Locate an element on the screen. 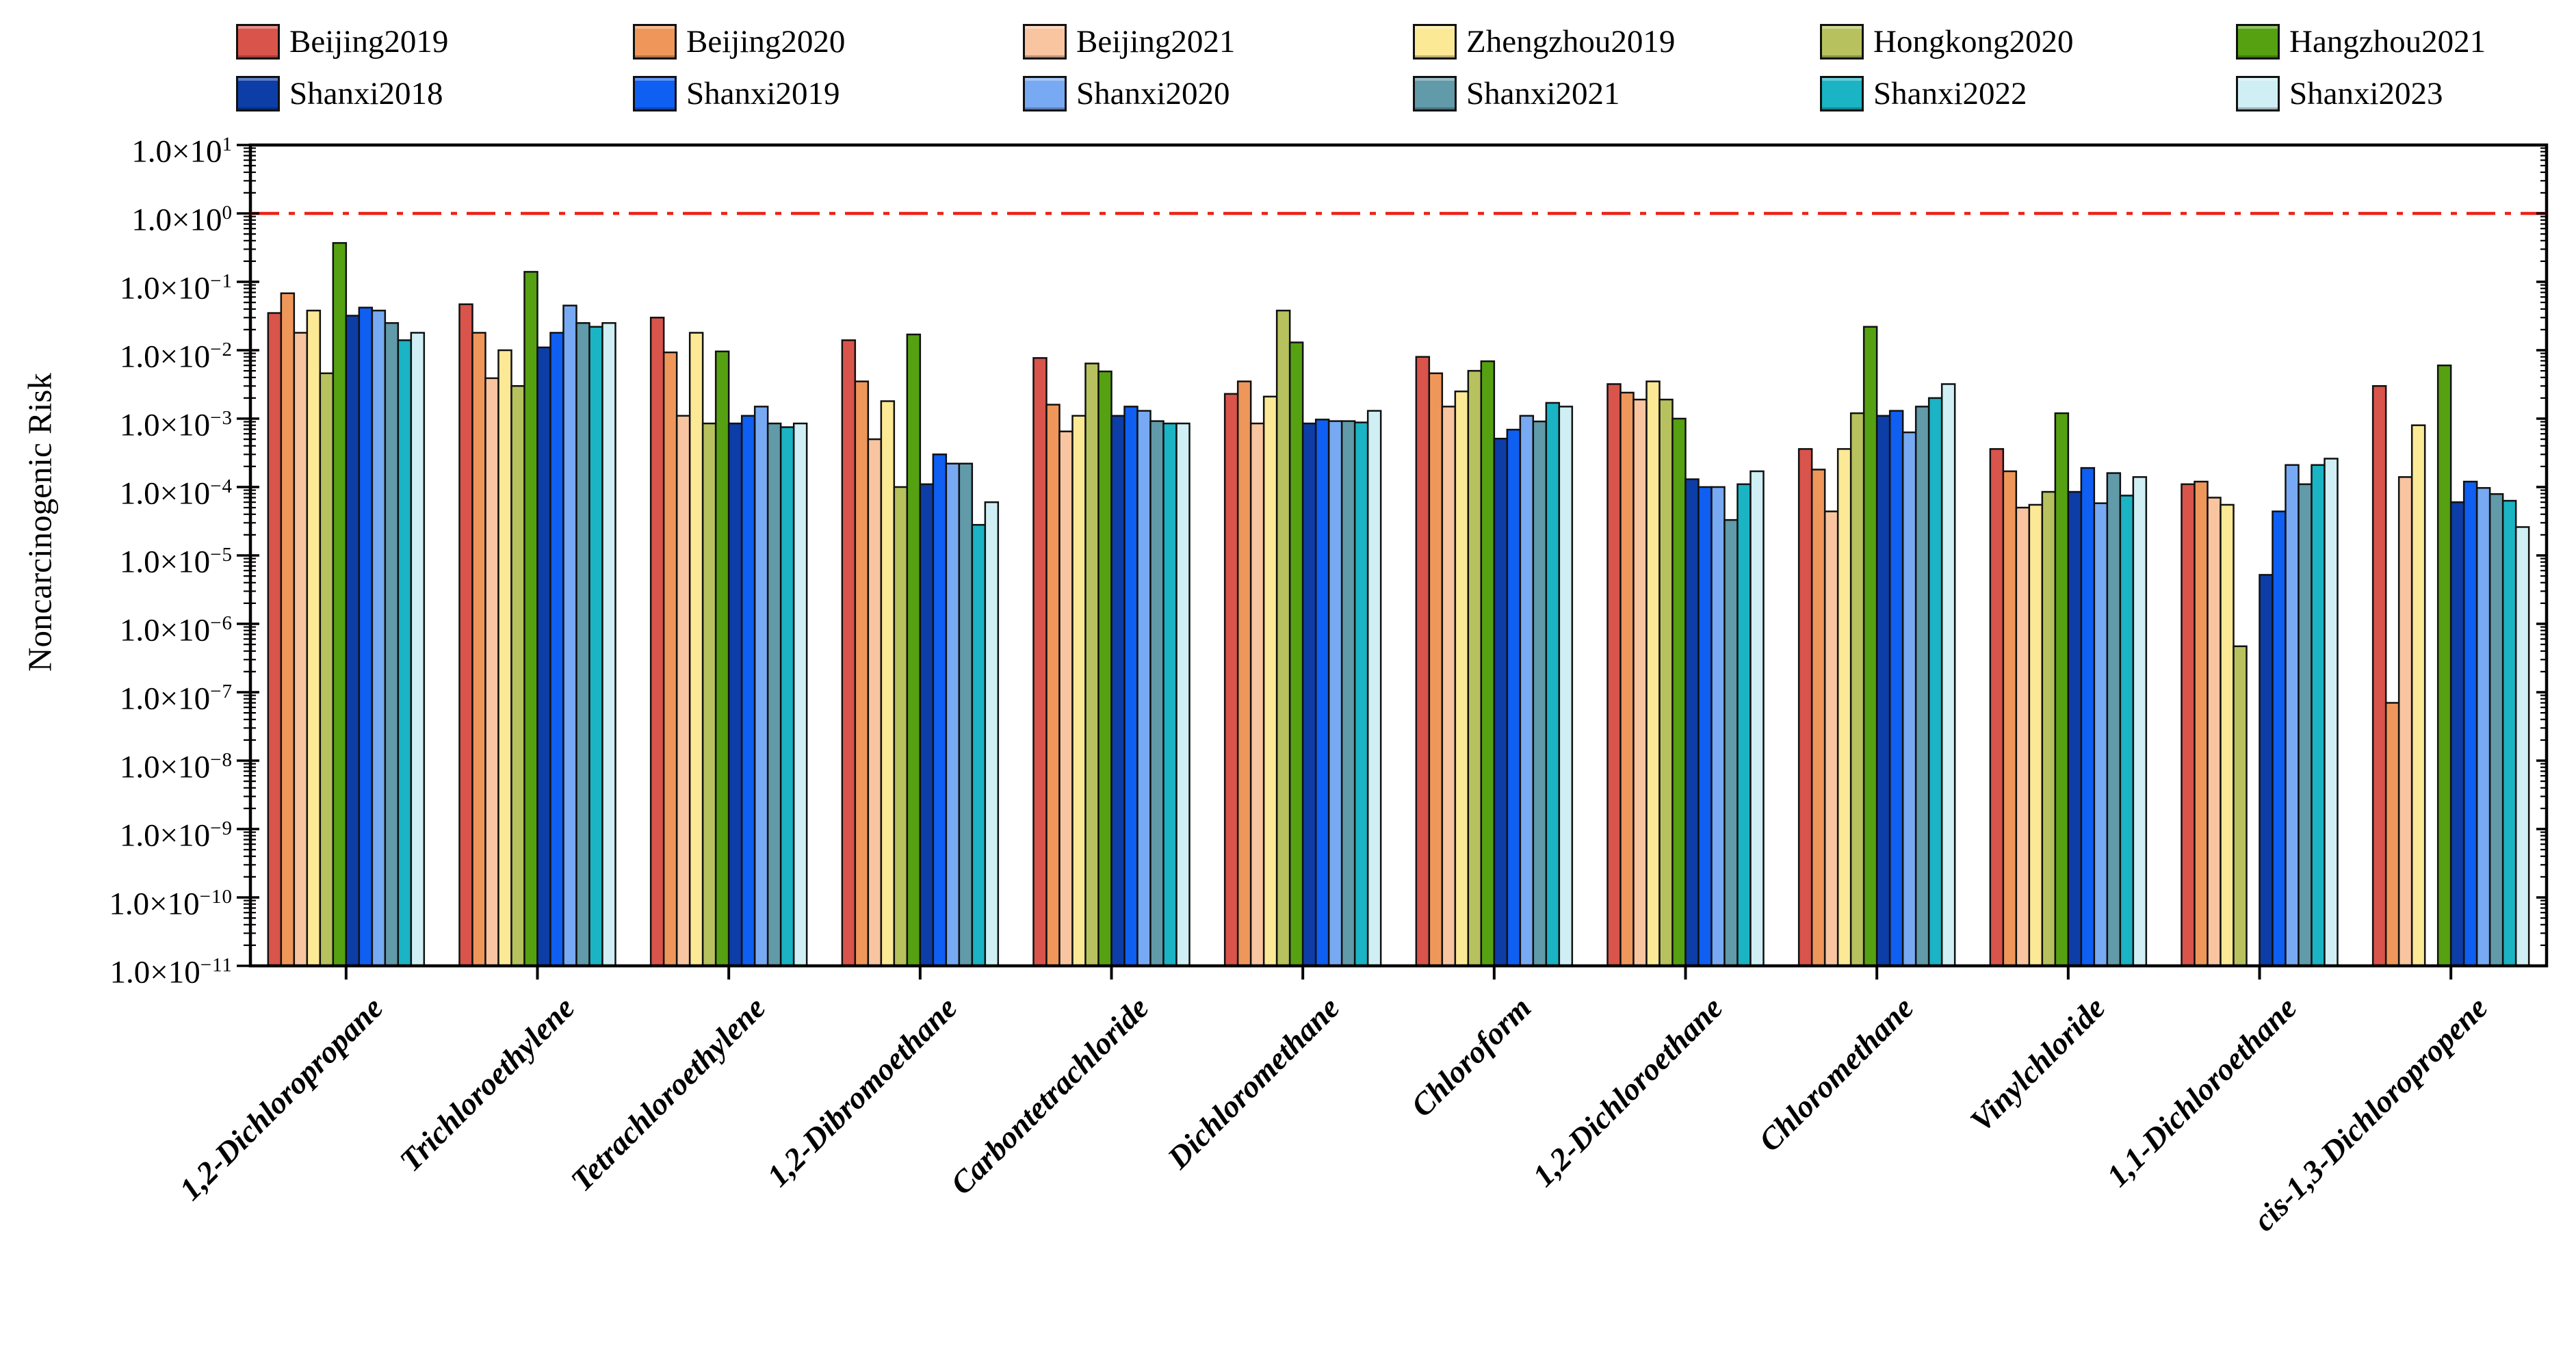  y-tick-label: 1.0×100 is located at coordinates (182, 220).